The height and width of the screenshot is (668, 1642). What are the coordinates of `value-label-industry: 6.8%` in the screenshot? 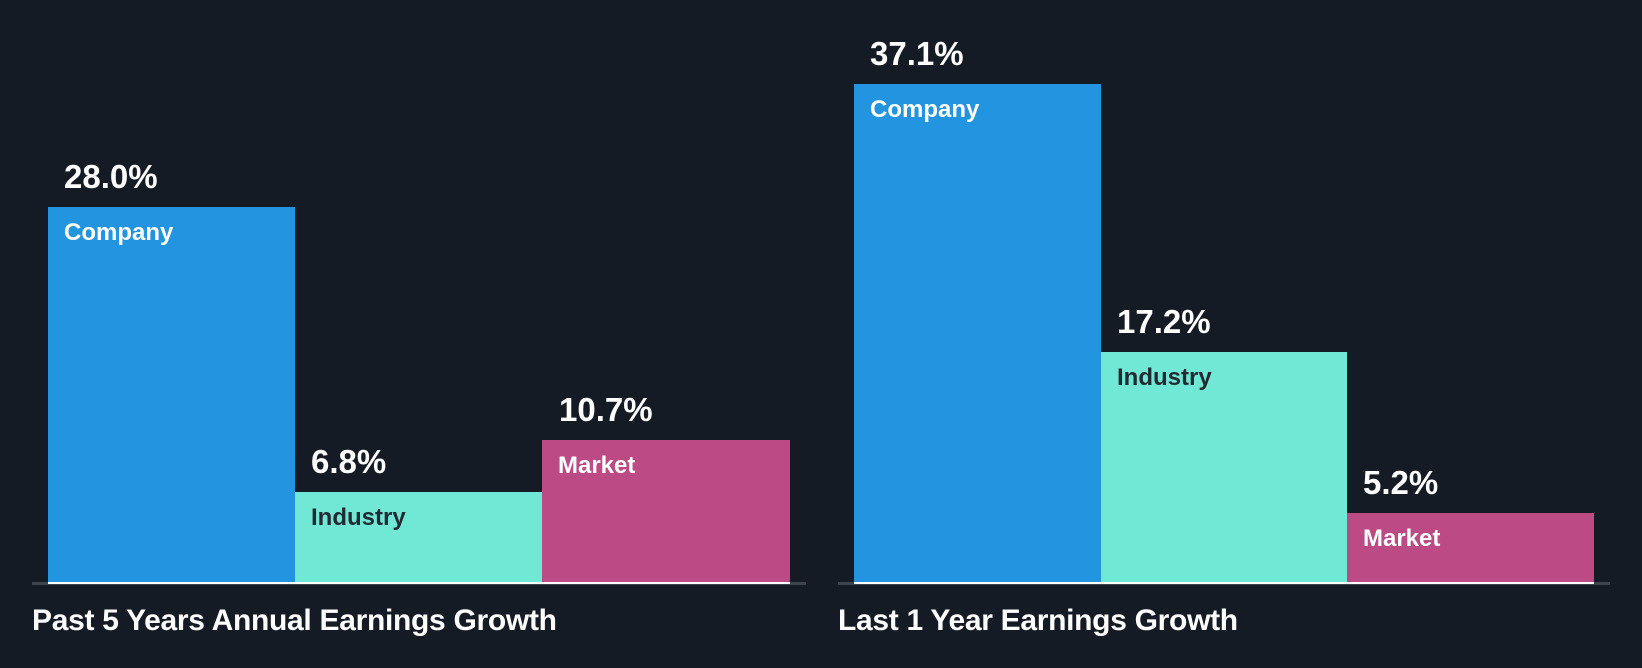 It's located at (349, 461).